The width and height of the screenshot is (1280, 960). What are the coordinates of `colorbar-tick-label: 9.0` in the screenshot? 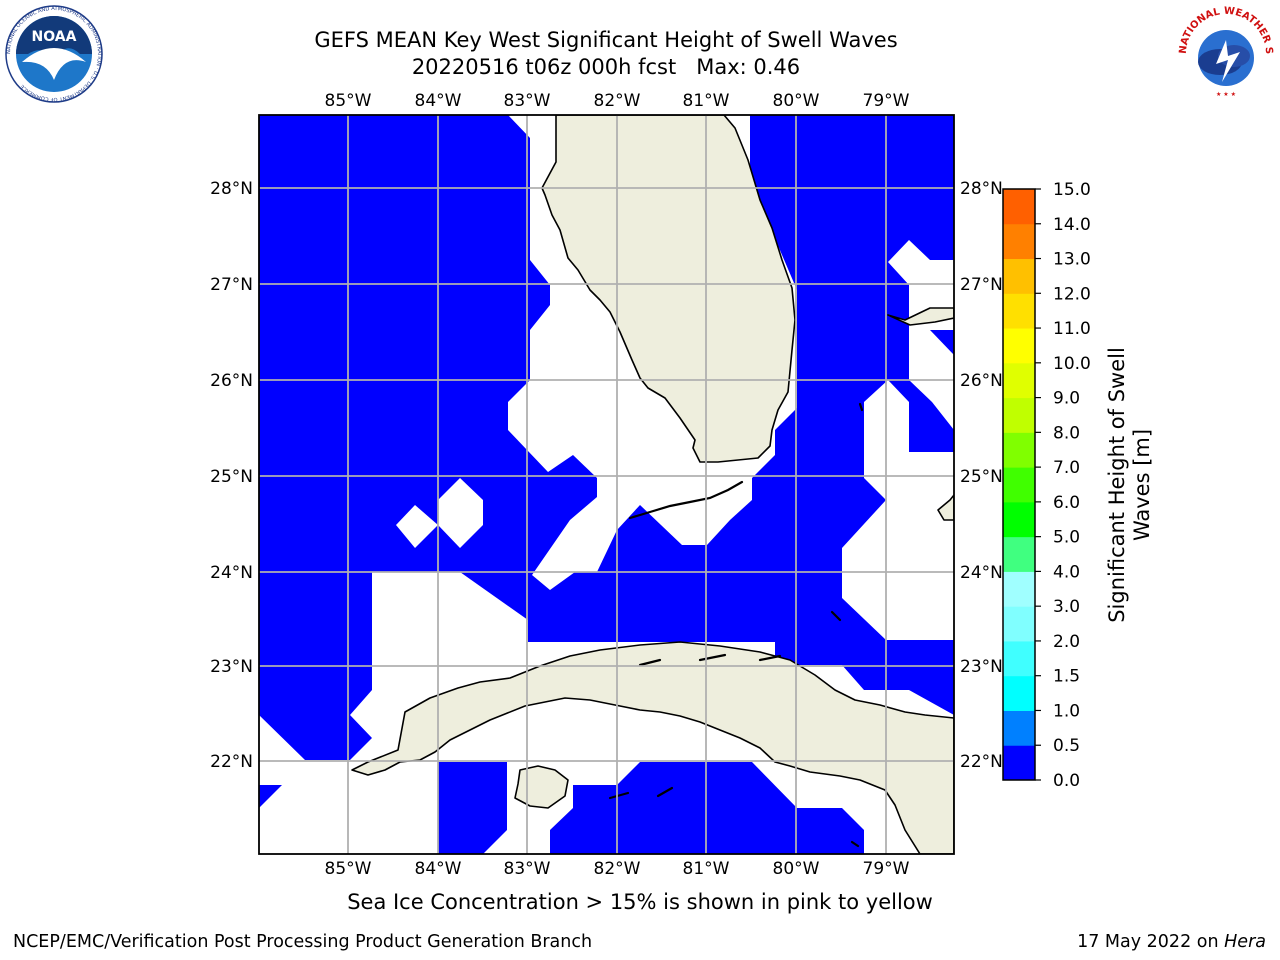 It's located at (1066, 399).